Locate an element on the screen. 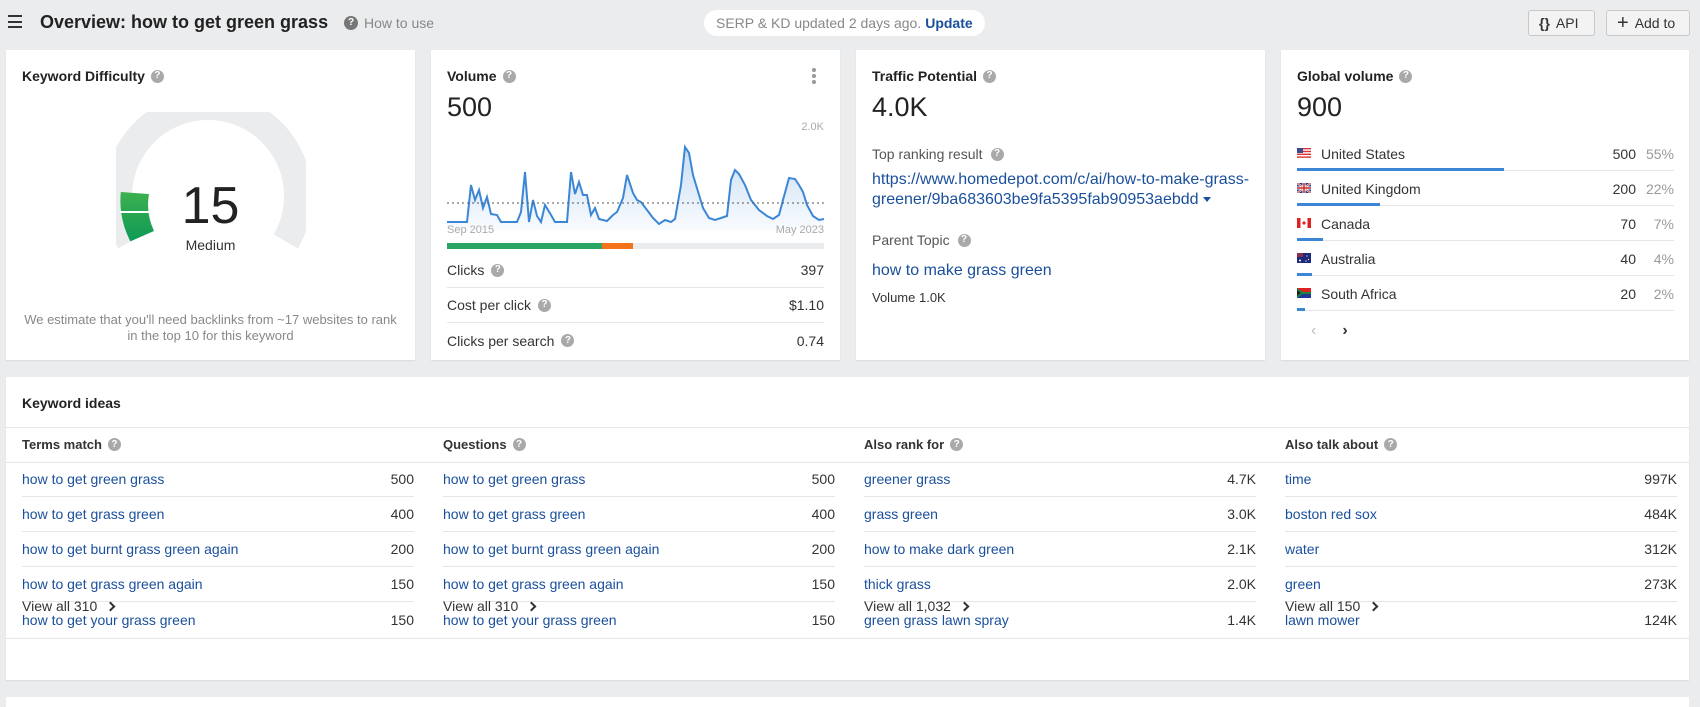  metric-value: $1.10 is located at coordinates (806, 305).